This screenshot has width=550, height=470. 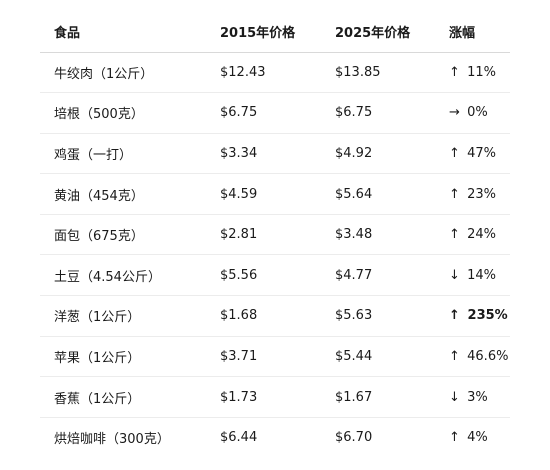 I want to click on cell-price-2025: $4.77, so click(x=378, y=275).